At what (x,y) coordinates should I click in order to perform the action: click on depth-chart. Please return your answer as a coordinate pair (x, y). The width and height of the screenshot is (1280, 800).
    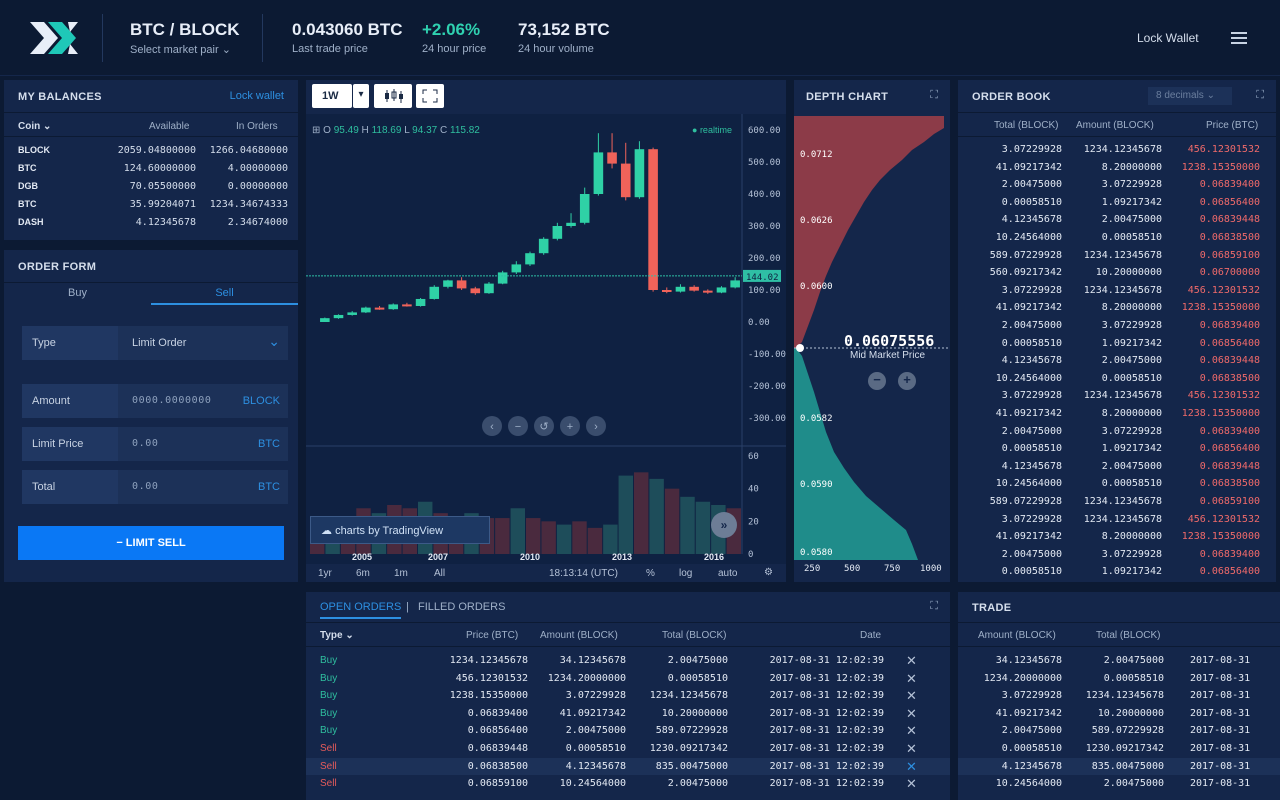
    Looking at the image, I should click on (872, 338).